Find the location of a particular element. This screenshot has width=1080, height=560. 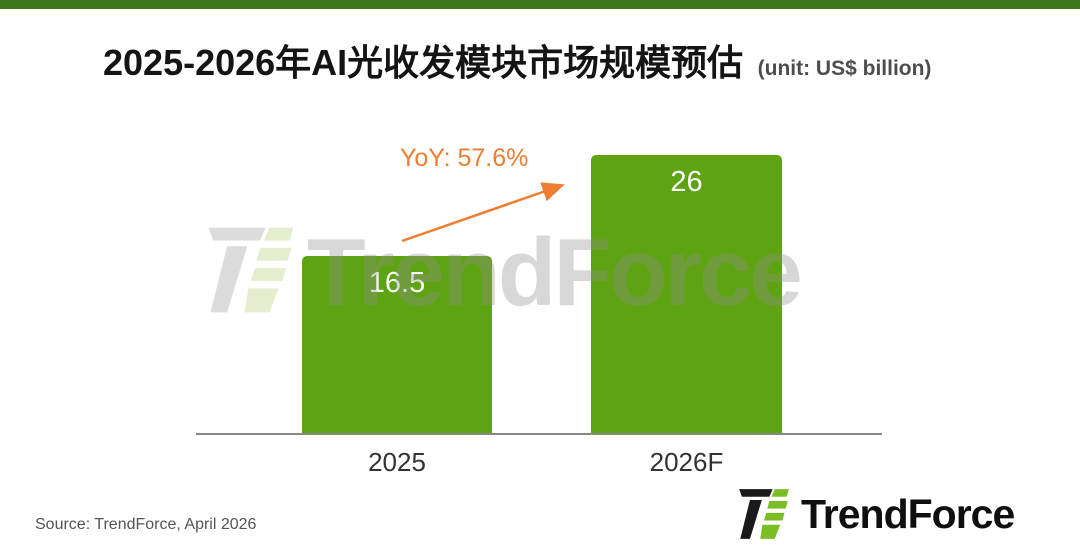

x-axis-label-2025: 2025 is located at coordinates (397, 462).